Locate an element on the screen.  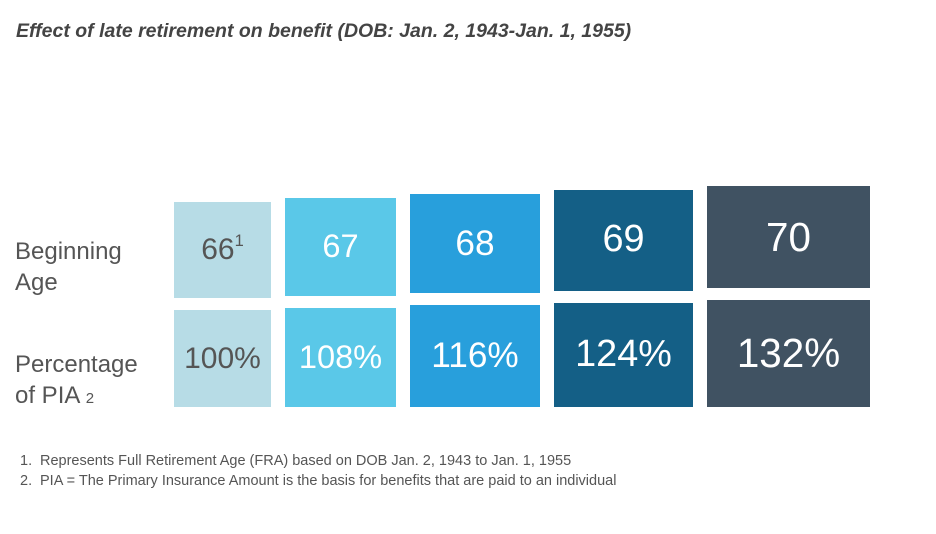
pia-box-69: 124% is located at coordinates (623, 354).